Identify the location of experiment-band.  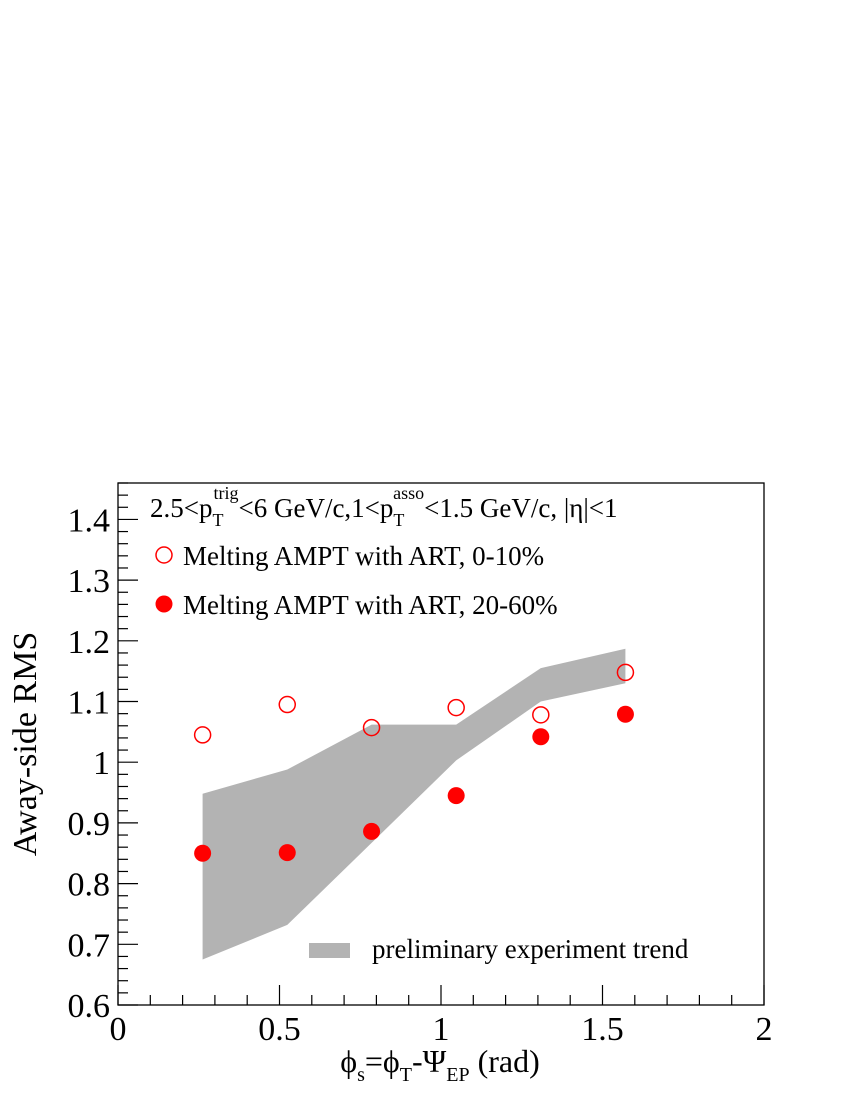
(414, 804).